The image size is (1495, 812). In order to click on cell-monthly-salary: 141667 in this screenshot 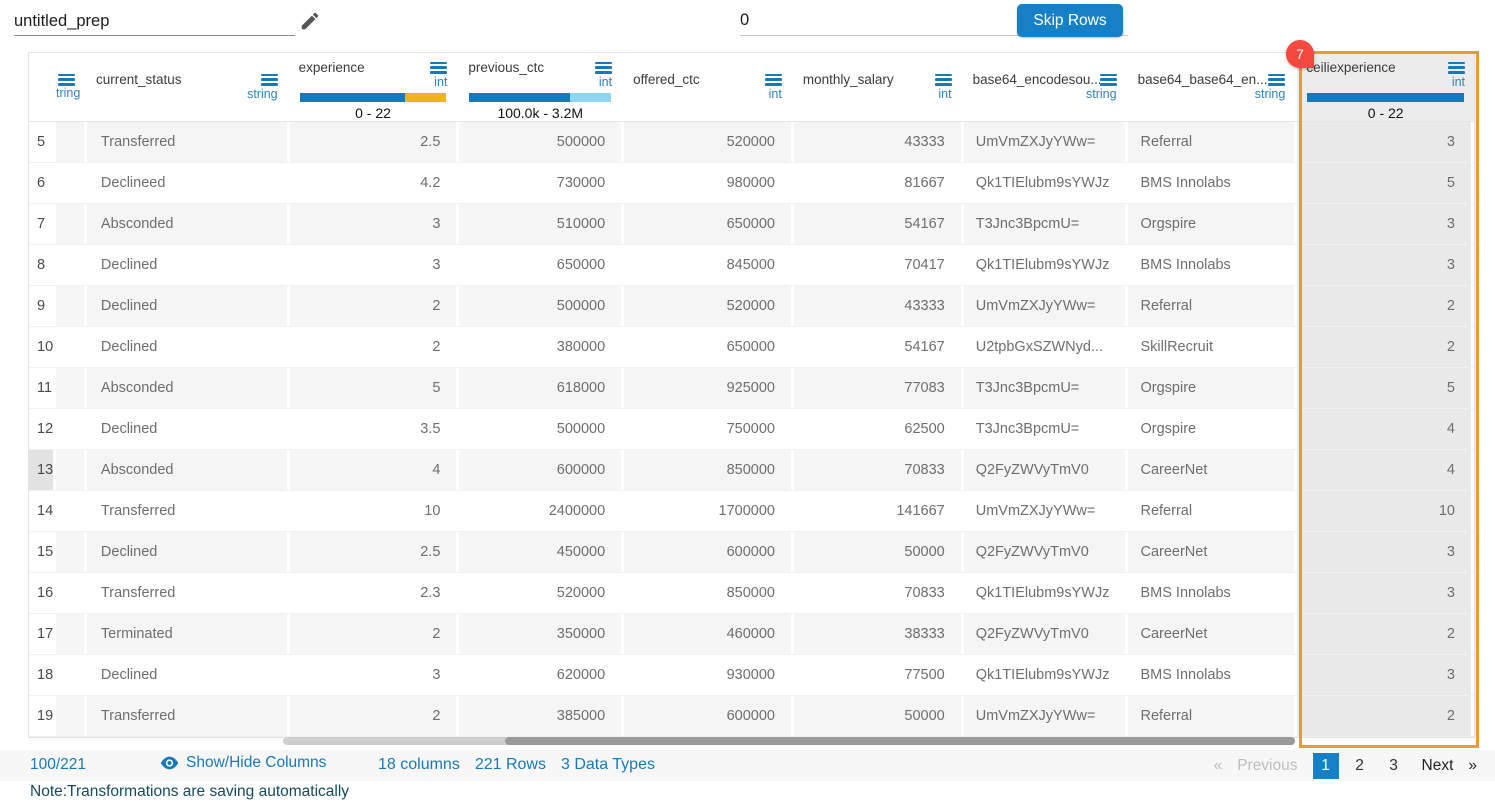, I will do `click(879, 511)`.